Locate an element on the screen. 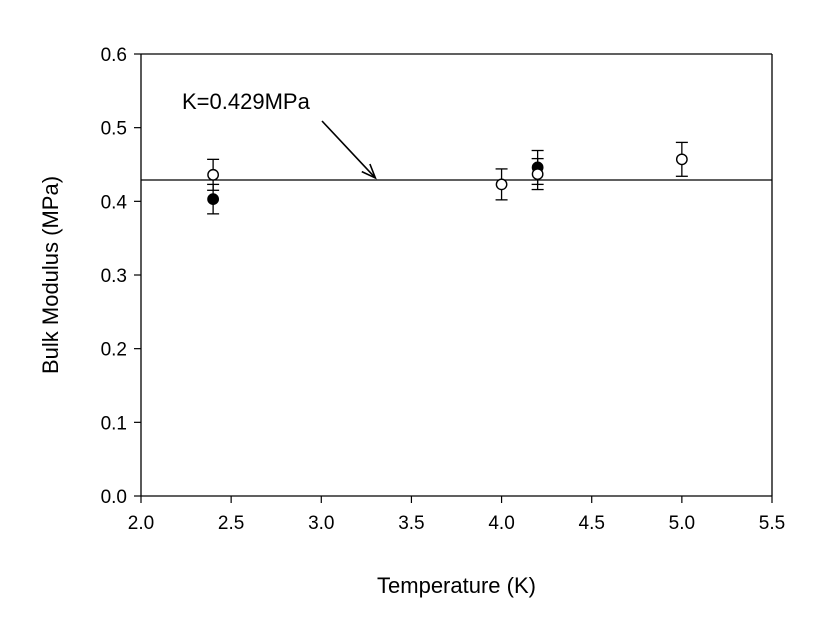 This screenshot has height=633, width=830. y-tick-label: 0.5 is located at coordinates (114, 129).